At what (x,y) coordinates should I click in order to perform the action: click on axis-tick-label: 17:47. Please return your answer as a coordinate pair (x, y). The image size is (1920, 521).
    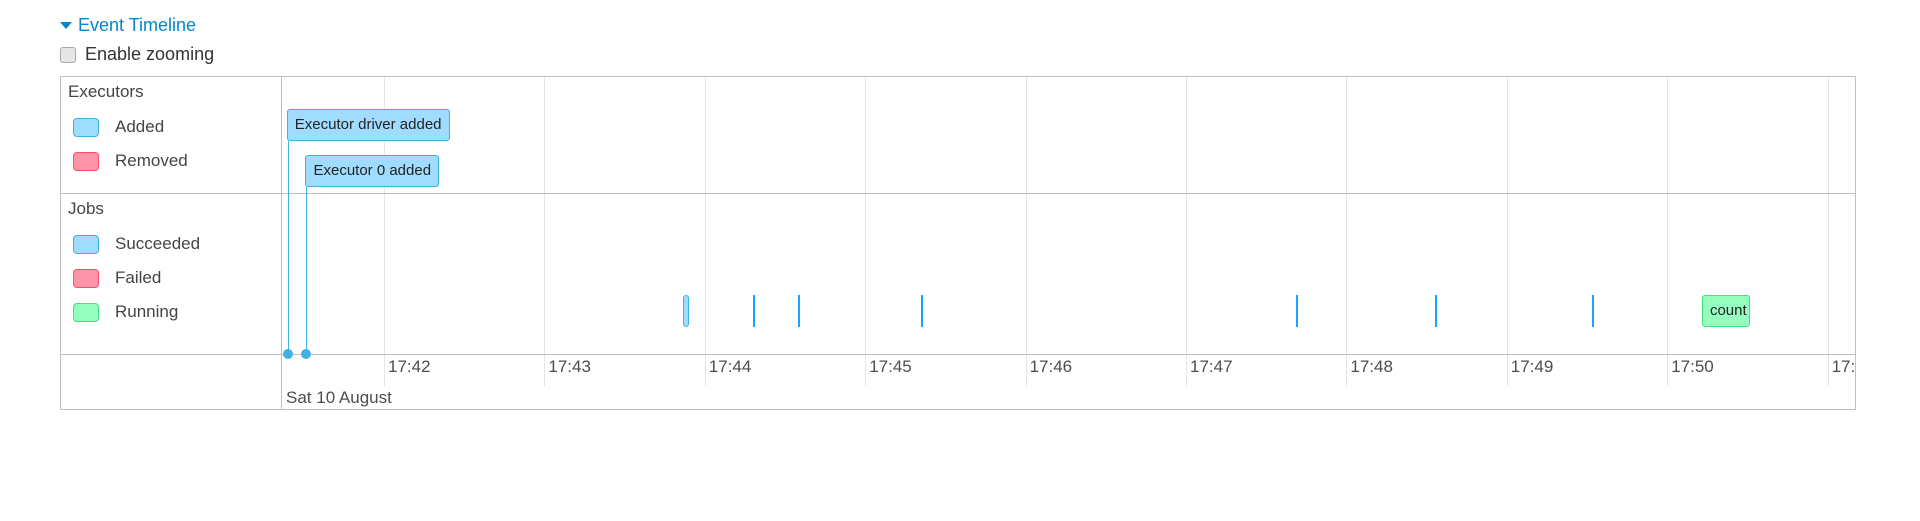
    Looking at the image, I should click on (1211, 366).